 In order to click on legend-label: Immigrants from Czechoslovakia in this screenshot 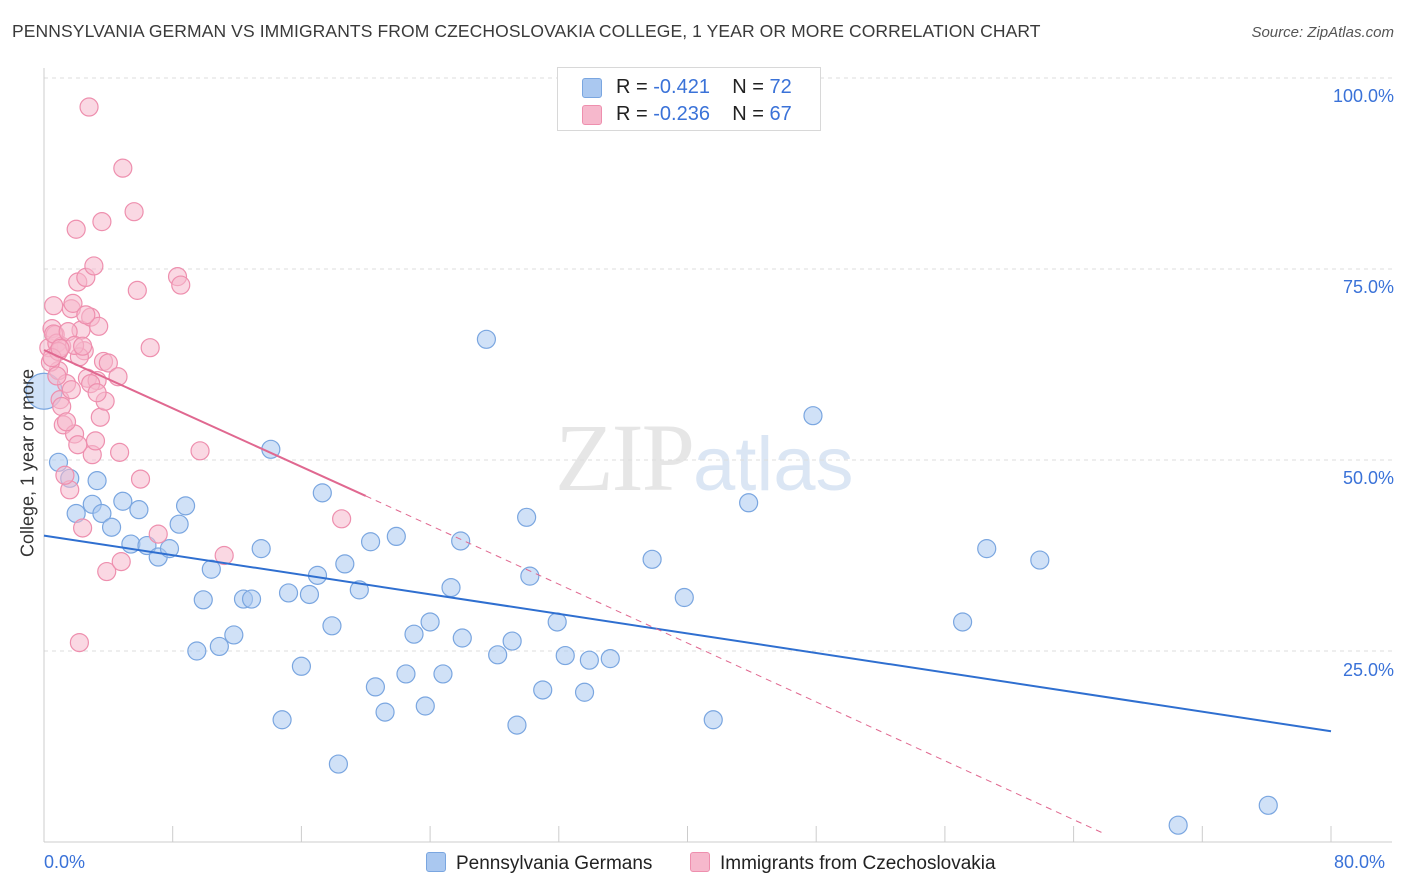, I will do `click(858, 863)`.